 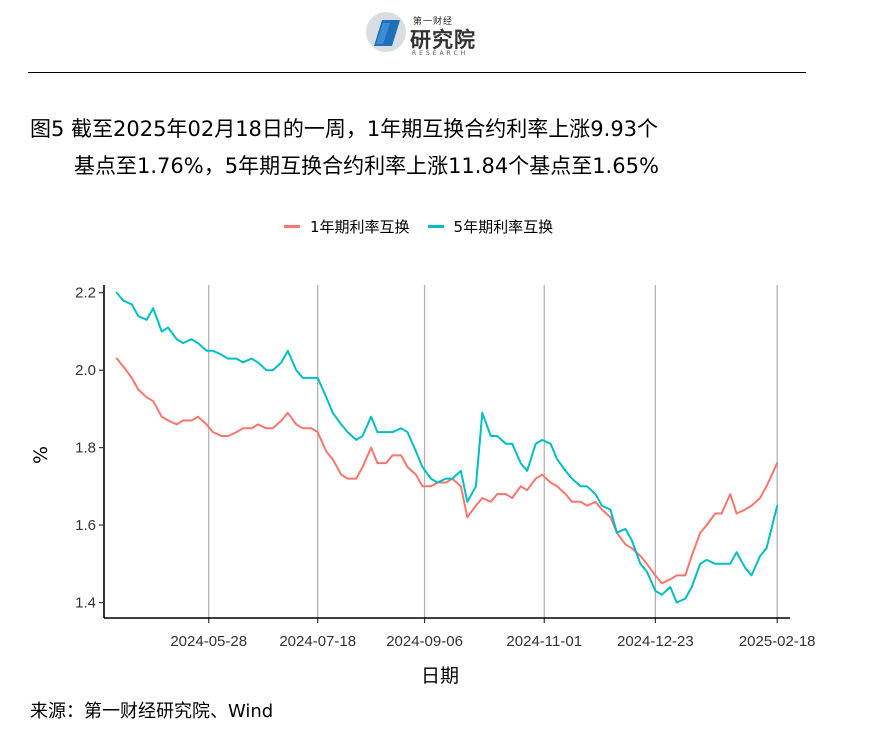 What do you see at coordinates (443, 40) in the screenshot?
I see `logo-text-main: 研究院` at bounding box center [443, 40].